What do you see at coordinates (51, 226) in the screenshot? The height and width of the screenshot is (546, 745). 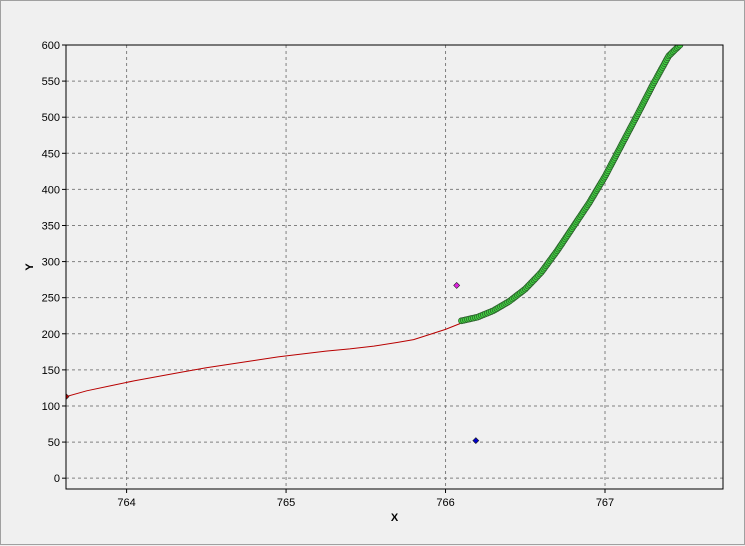 I see `y-tick-label: 350` at bounding box center [51, 226].